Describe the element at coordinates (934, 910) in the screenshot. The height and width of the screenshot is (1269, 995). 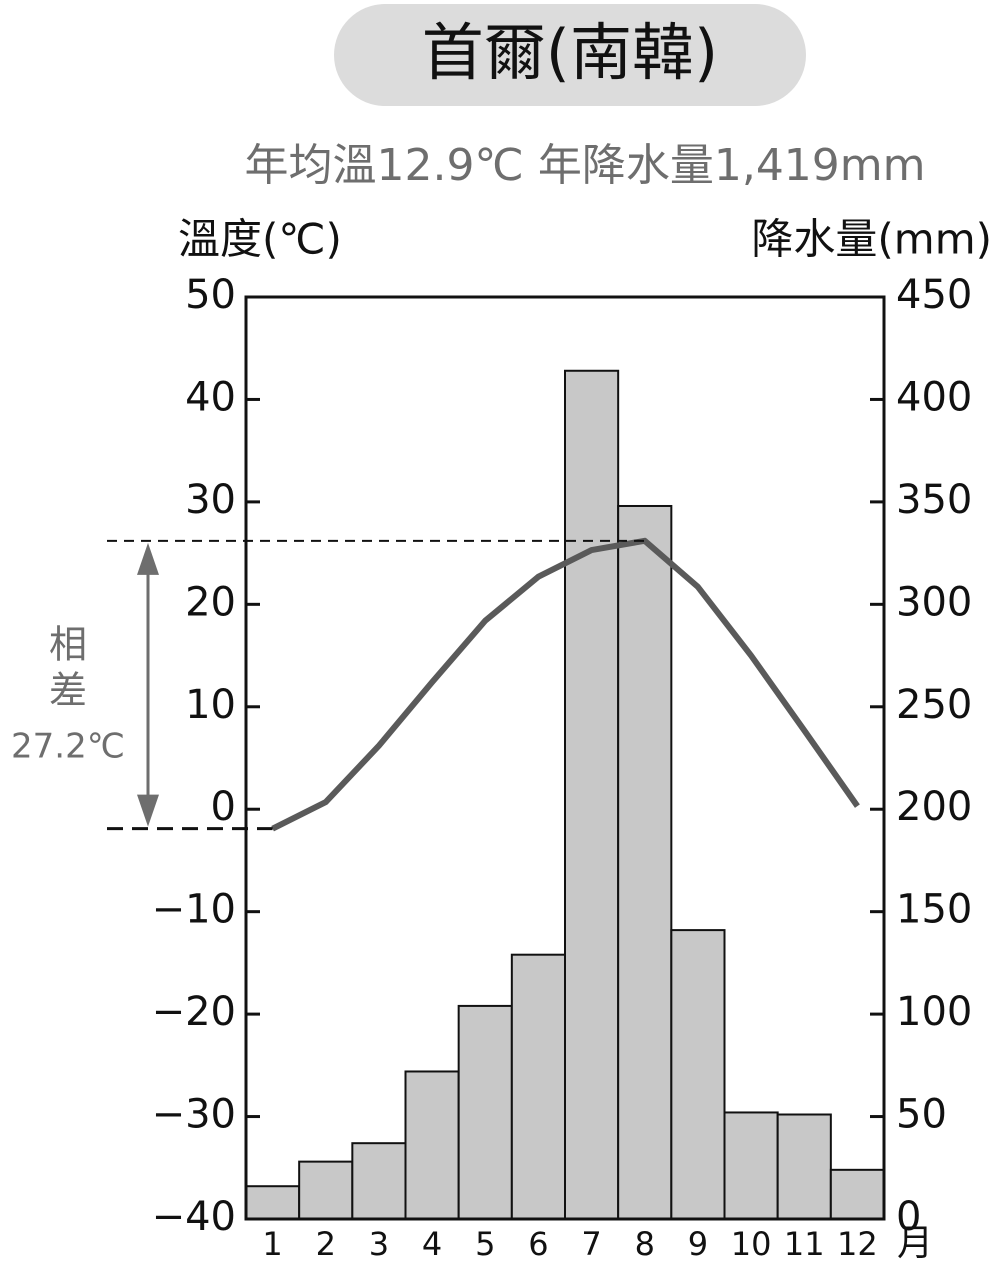
I see `y2-tick-label: 150` at that location.